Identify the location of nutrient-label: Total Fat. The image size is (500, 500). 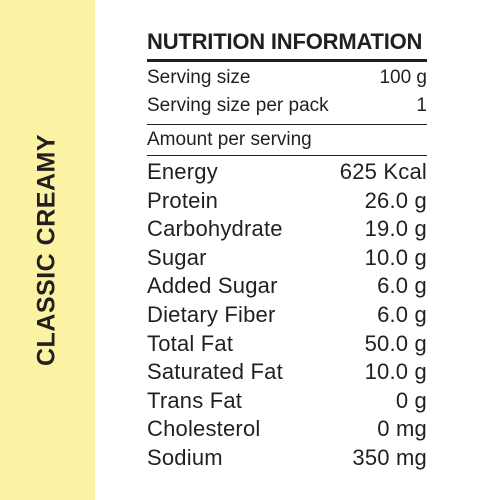
(190, 343).